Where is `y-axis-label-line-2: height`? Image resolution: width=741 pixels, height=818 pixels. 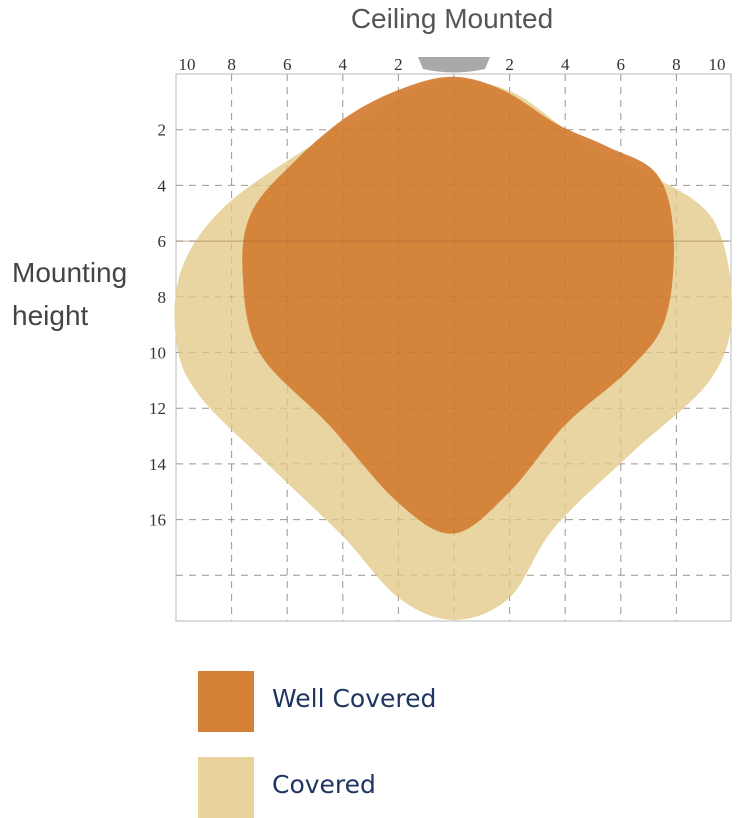
y-axis-label-line-2: height is located at coordinates (50, 315).